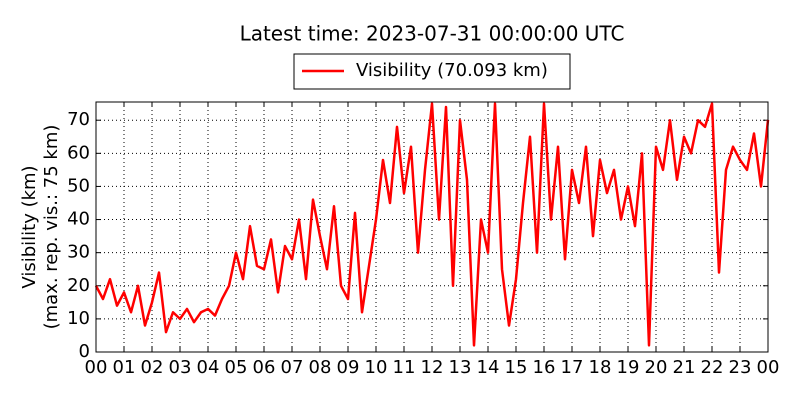 This screenshot has height=400, width=800. What do you see at coordinates (488, 367) in the screenshot?
I see `x-tick-label: 14` at bounding box center [488, 367].